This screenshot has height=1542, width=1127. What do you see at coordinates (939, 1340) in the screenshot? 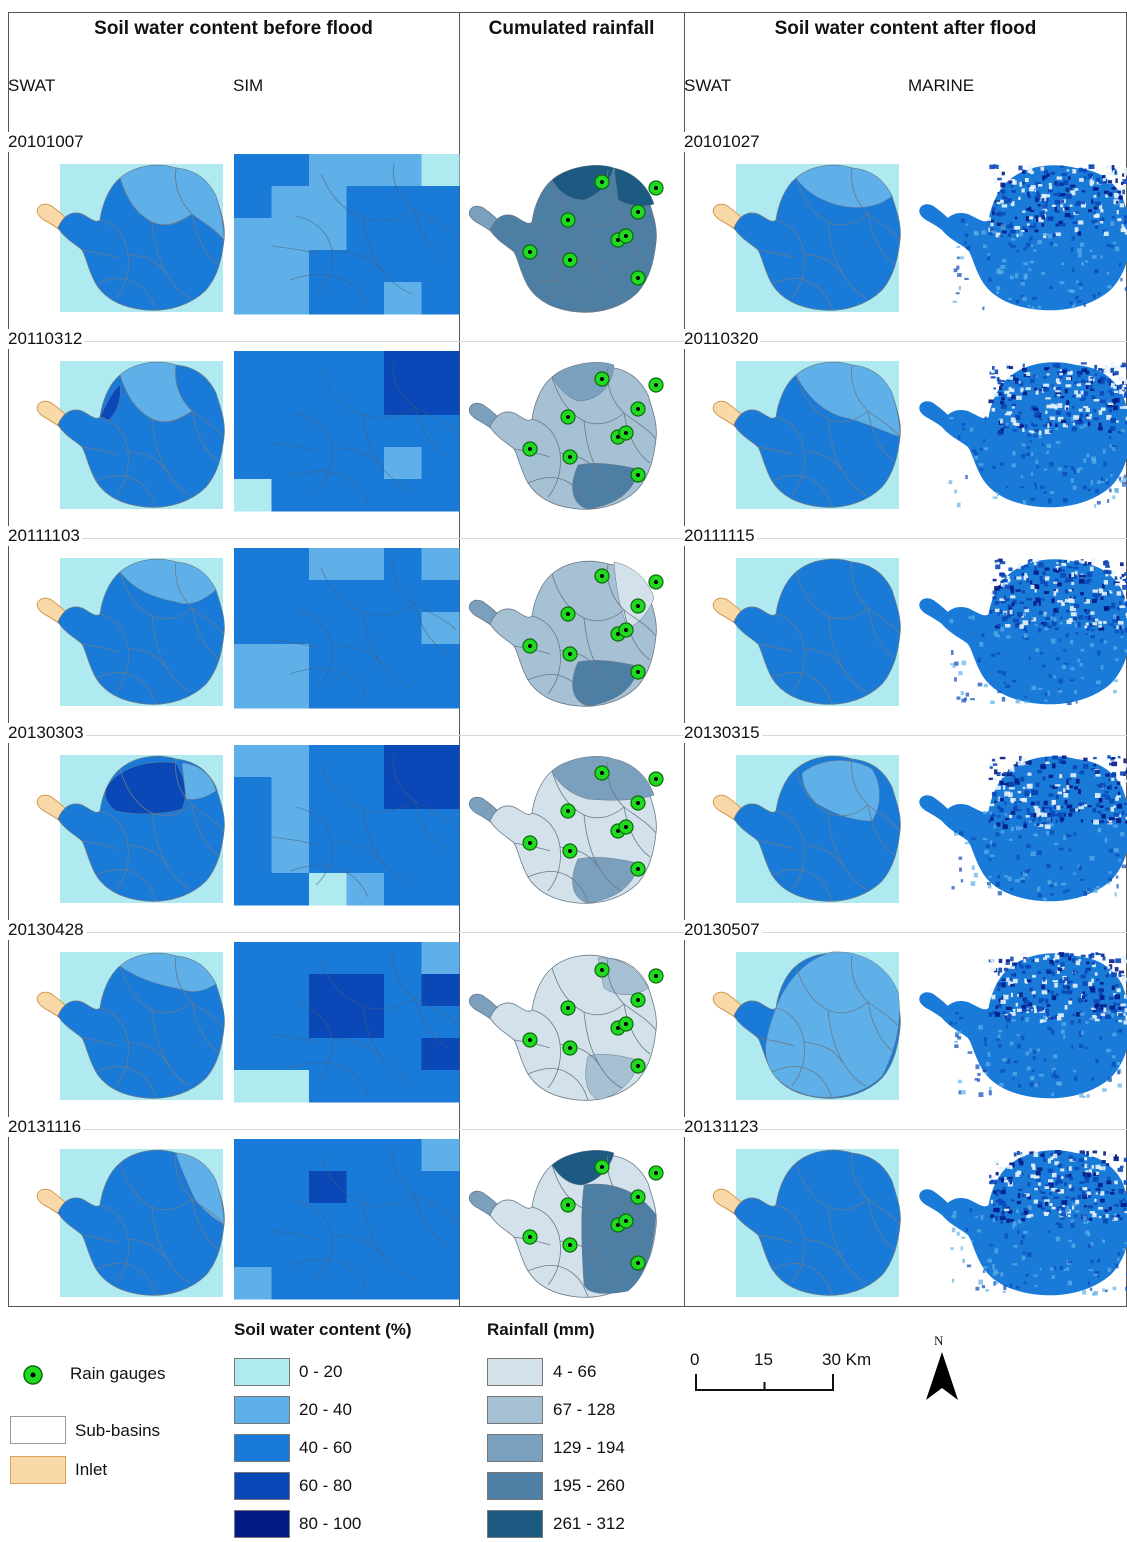
I see `north-label: N` at bounding box center [939, 1340].